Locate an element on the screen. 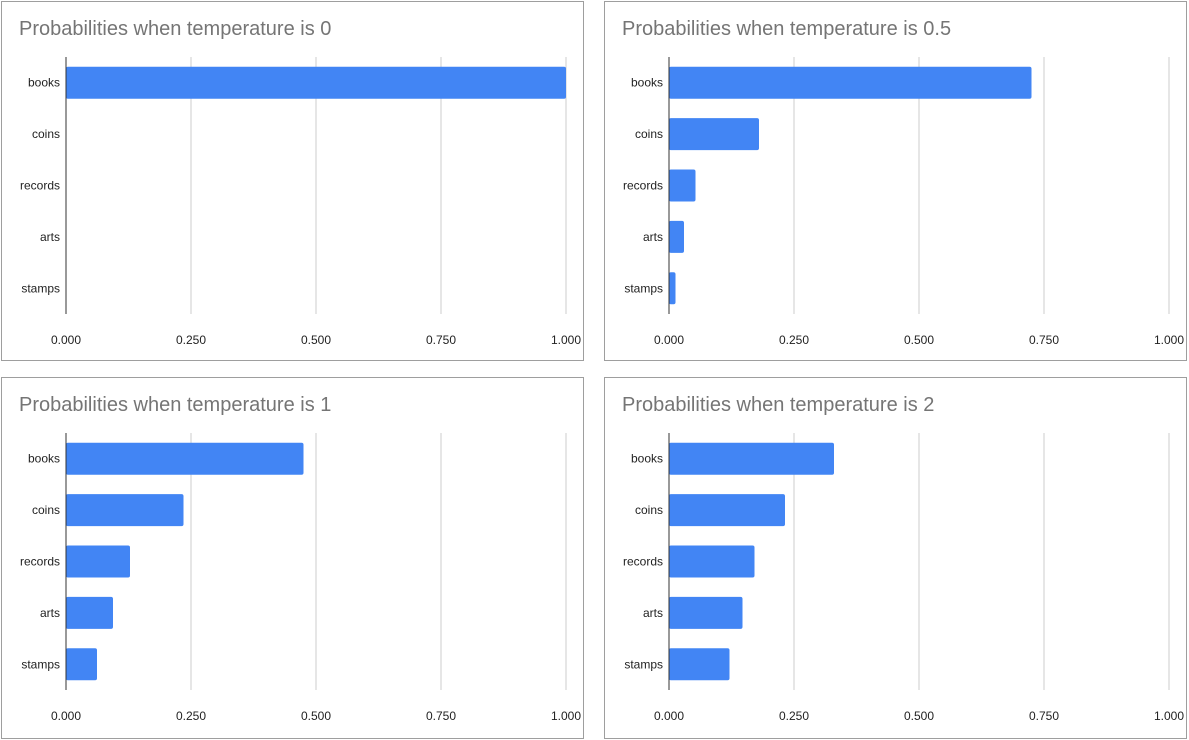  chart-title: Probabilities when temperature is 0.5 is located at coordinates (787, 29).